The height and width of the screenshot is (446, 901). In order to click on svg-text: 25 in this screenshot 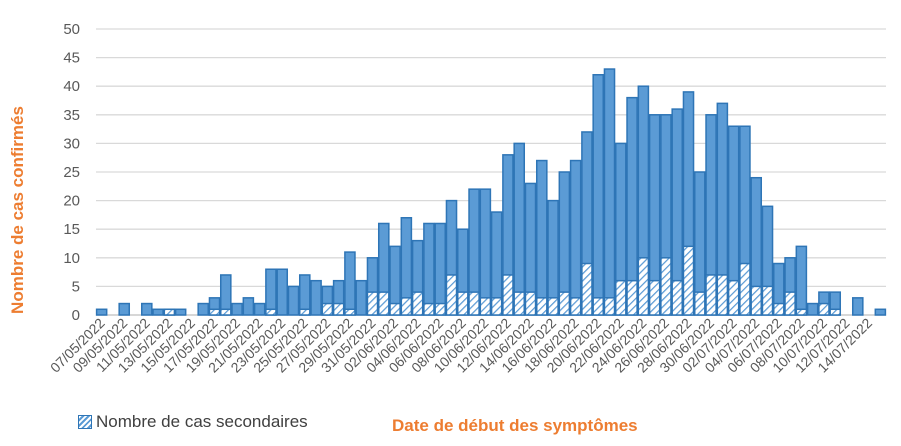, I will do `click(71, 172)`.